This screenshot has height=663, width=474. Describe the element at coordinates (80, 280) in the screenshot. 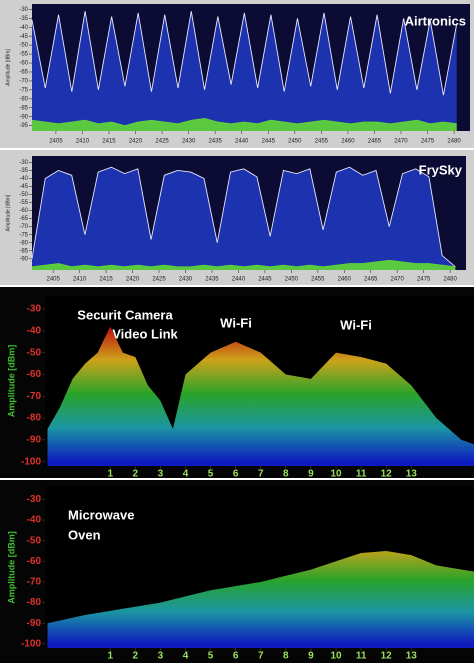

I see `x-tick-label: 2410` at that location.